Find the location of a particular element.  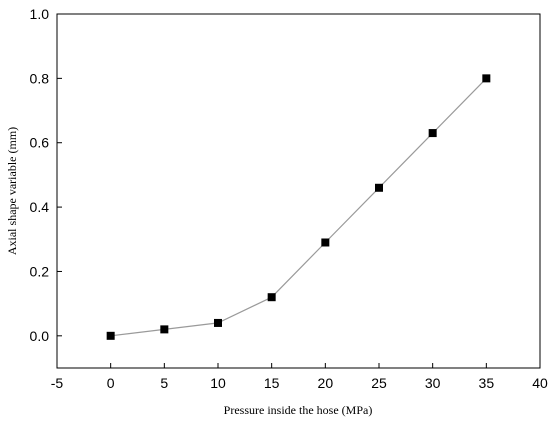

y-axis-title: Axial shape variable (mm) is located at coordinates (12, 191).